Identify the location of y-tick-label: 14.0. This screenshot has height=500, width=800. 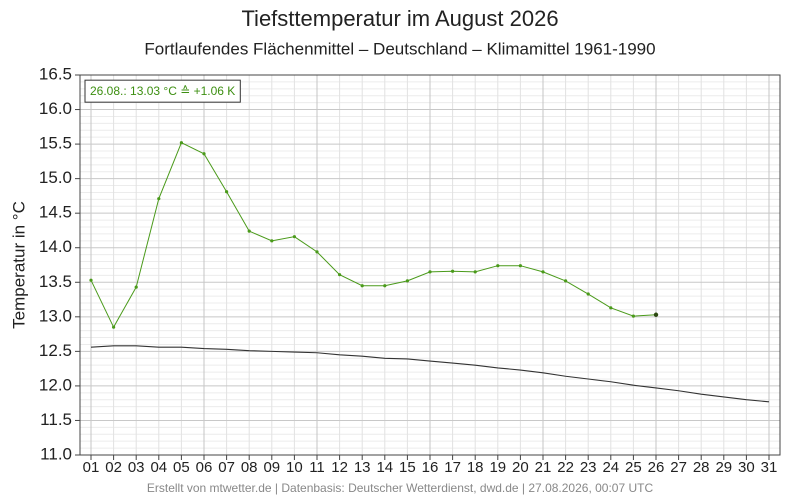
(55, 246).